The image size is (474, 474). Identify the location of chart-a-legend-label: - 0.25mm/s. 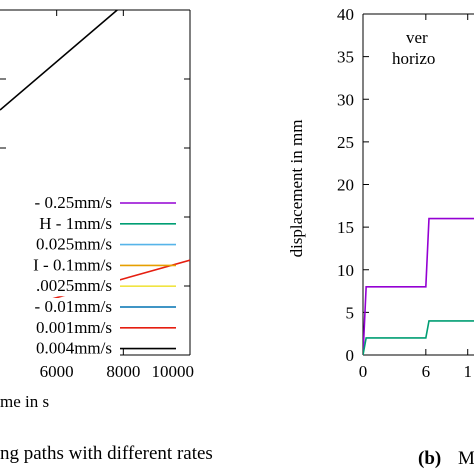
(73, 202).